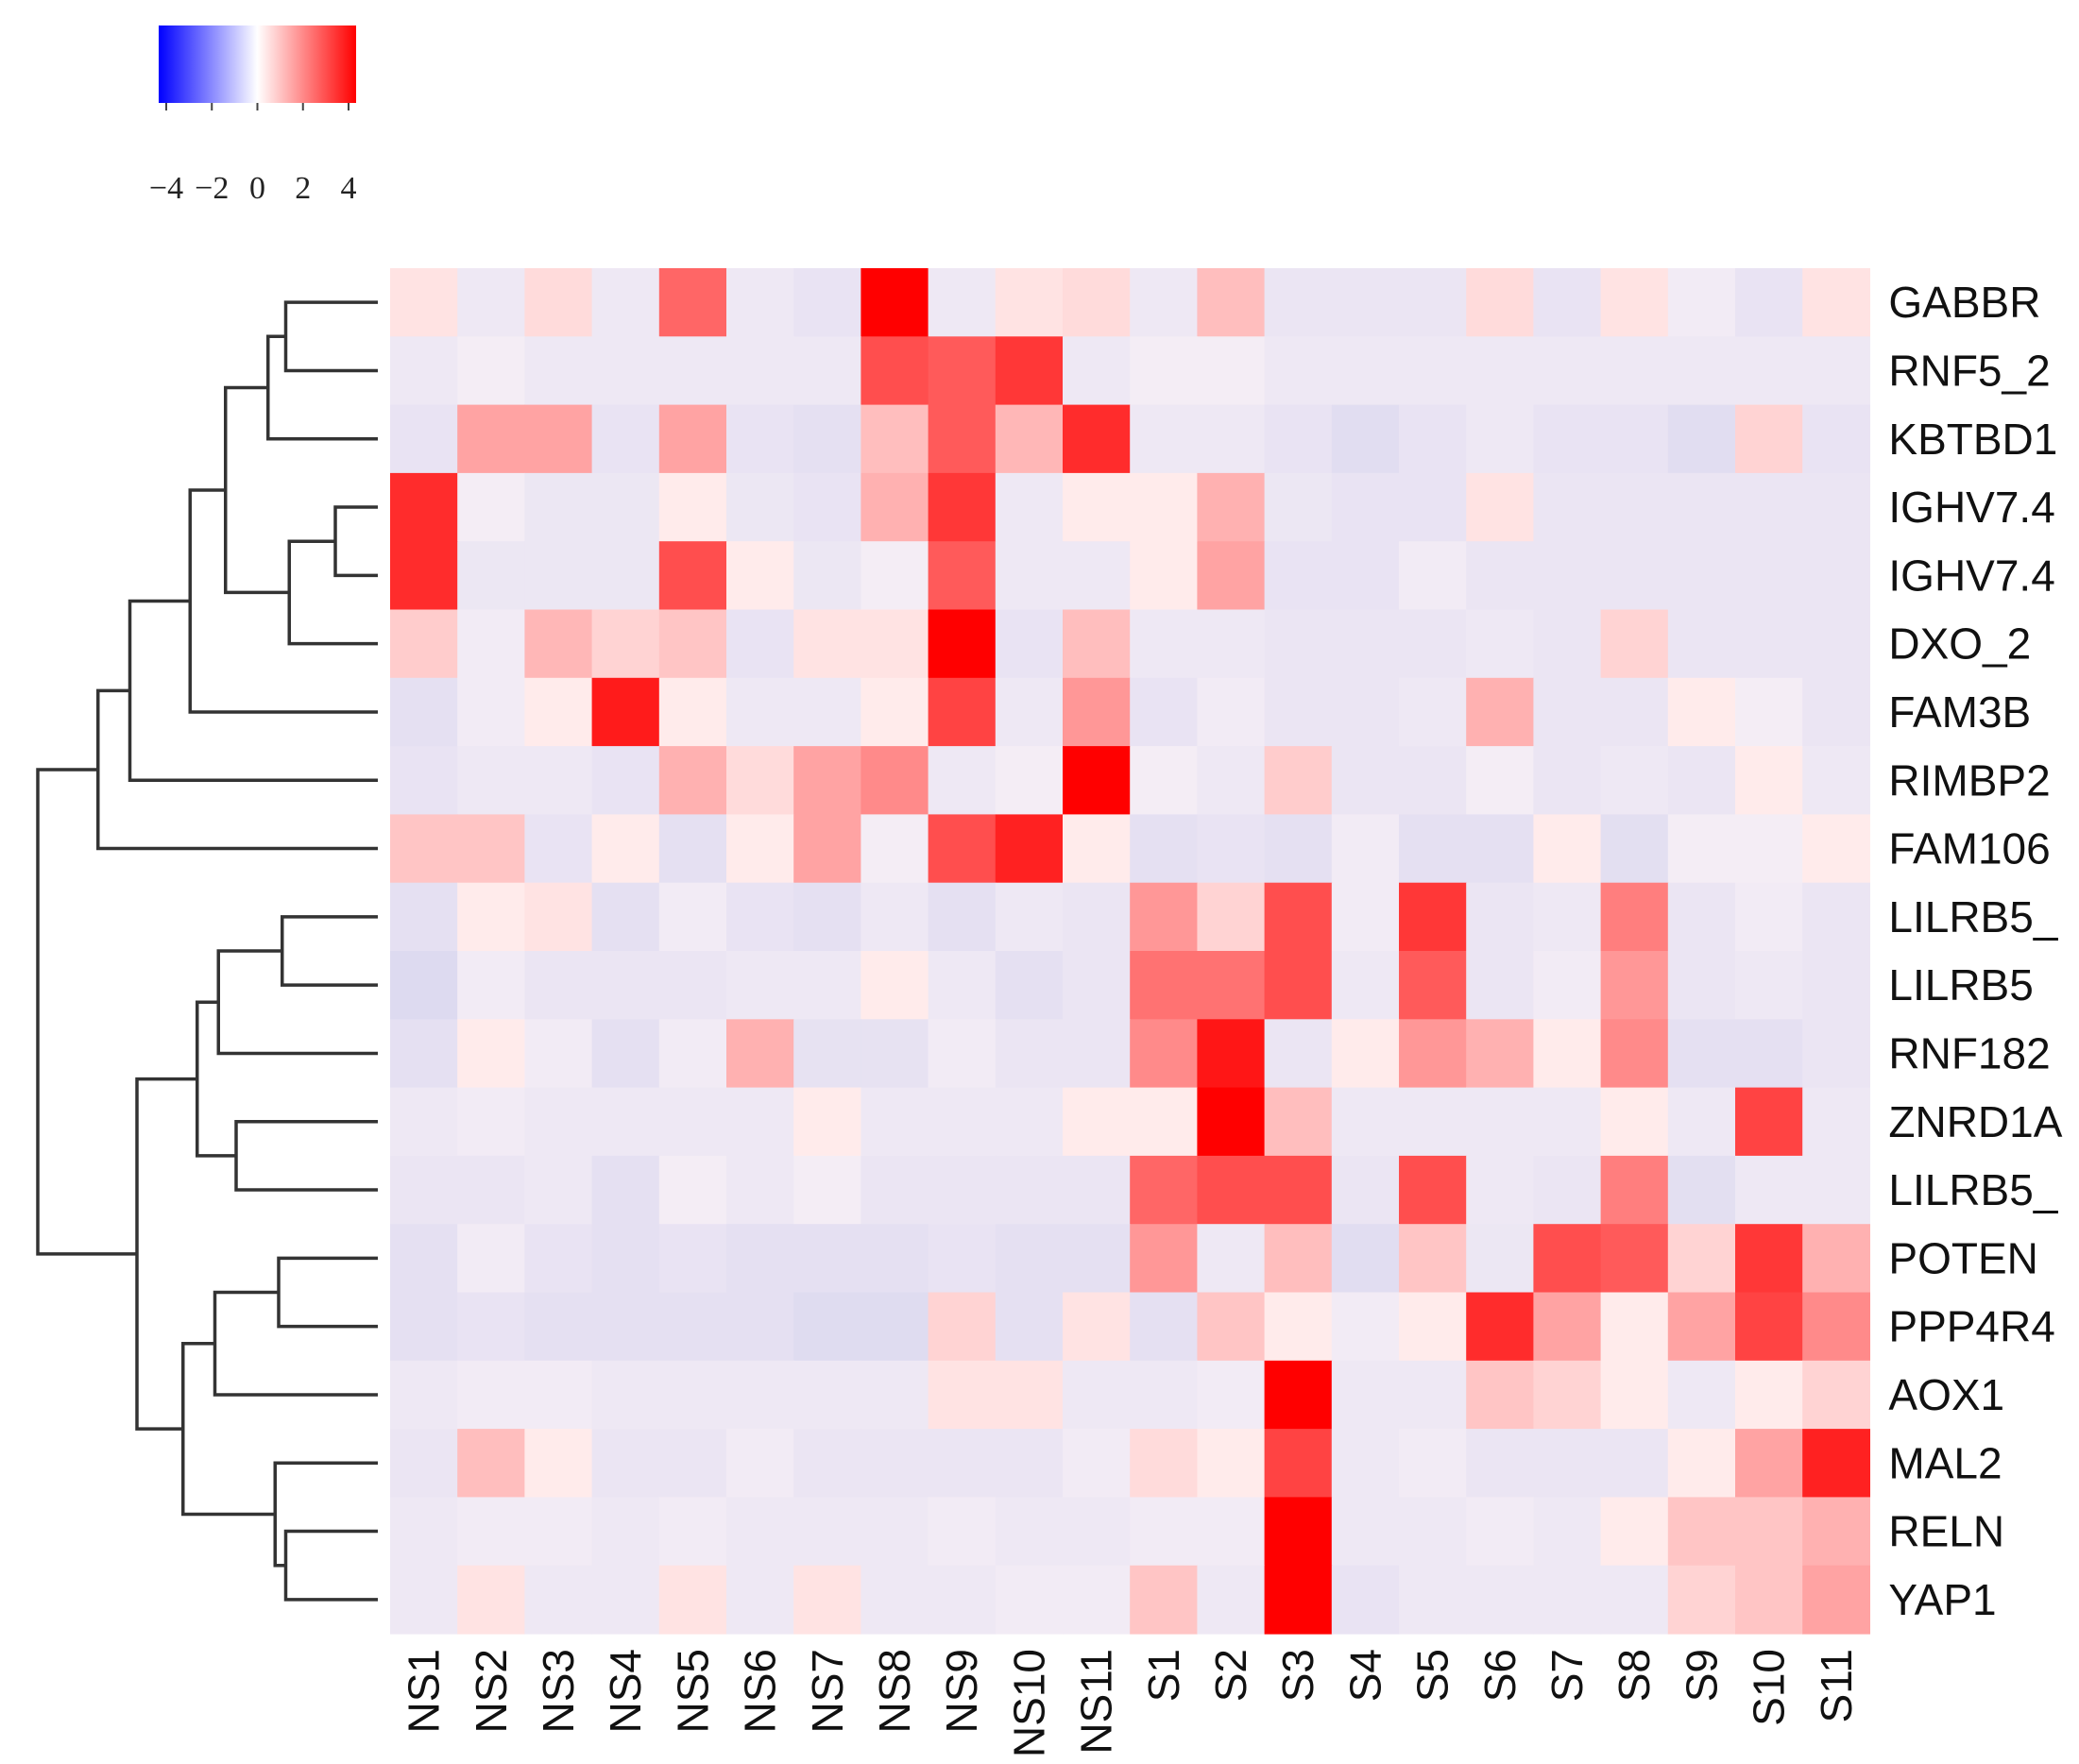 This screenshot has width=2079, height=1764. What do you see at coordinates (1961, 984) in the screenshot?
I see `row-label: LILRB5` at bounding box center [1961, 984].